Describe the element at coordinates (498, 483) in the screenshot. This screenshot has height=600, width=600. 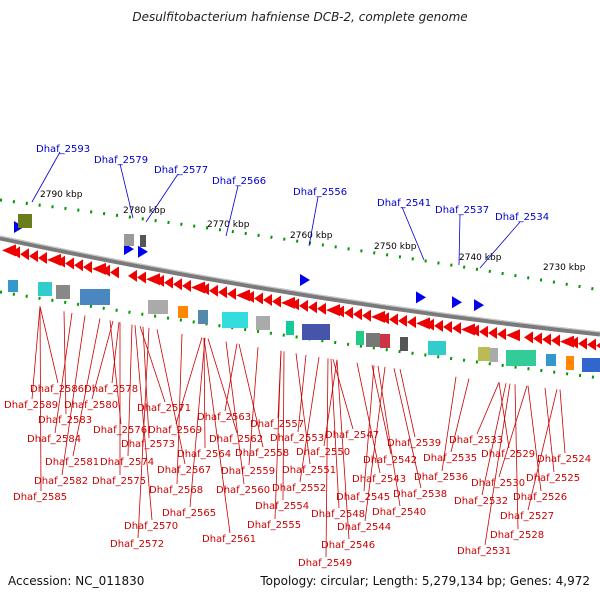
I see `gene-label-dhaf-2530: Dhaf_2530` at that location.